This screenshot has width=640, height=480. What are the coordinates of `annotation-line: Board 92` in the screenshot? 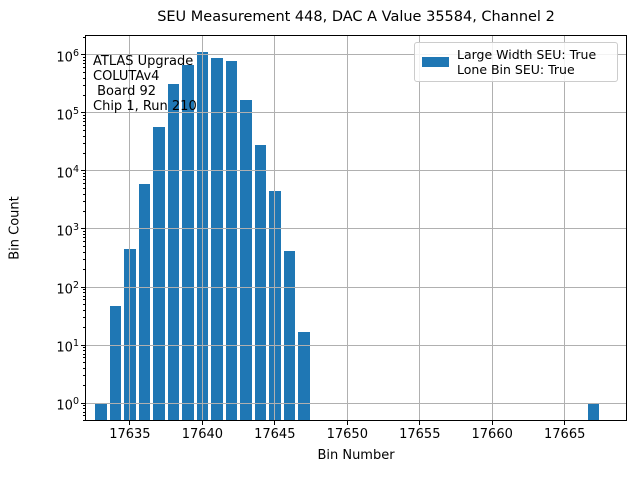 It's located at (125, 91).